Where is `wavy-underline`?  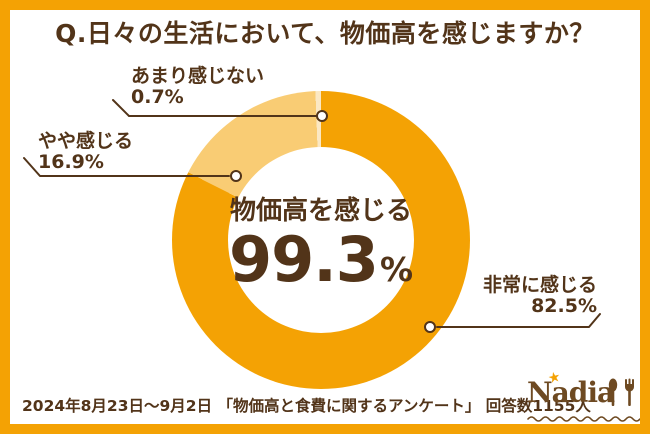 wavy-underline is located at coordinates (584, 419).